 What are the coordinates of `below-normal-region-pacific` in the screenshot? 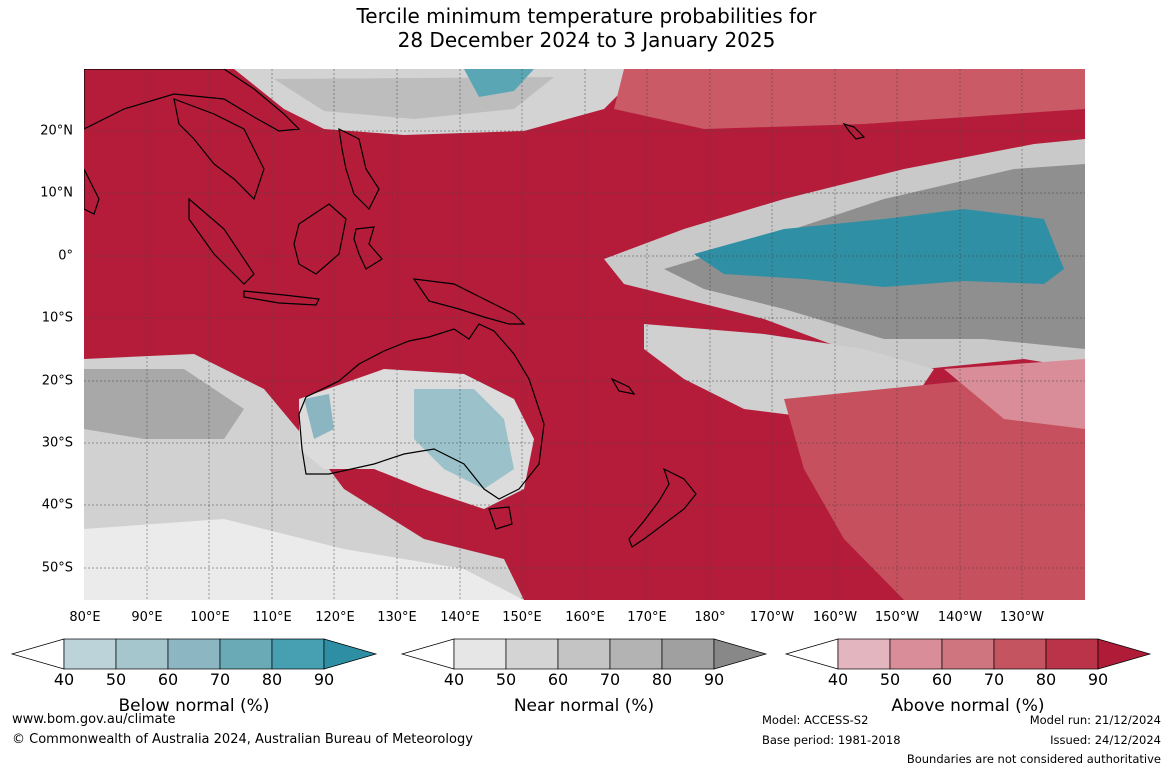 It's located at (879, 248).